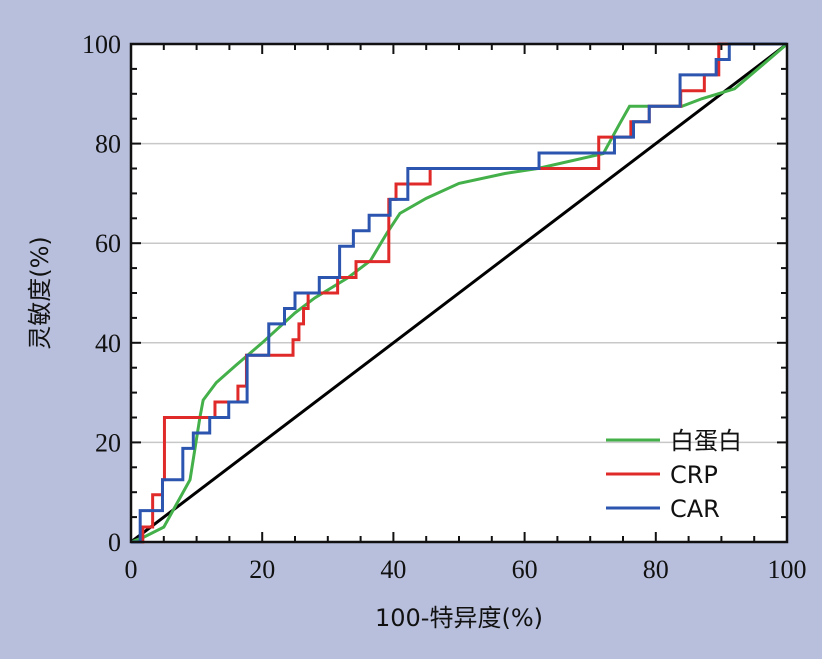  I want to click on legend-label-crp: CRP, so click(694, 475).